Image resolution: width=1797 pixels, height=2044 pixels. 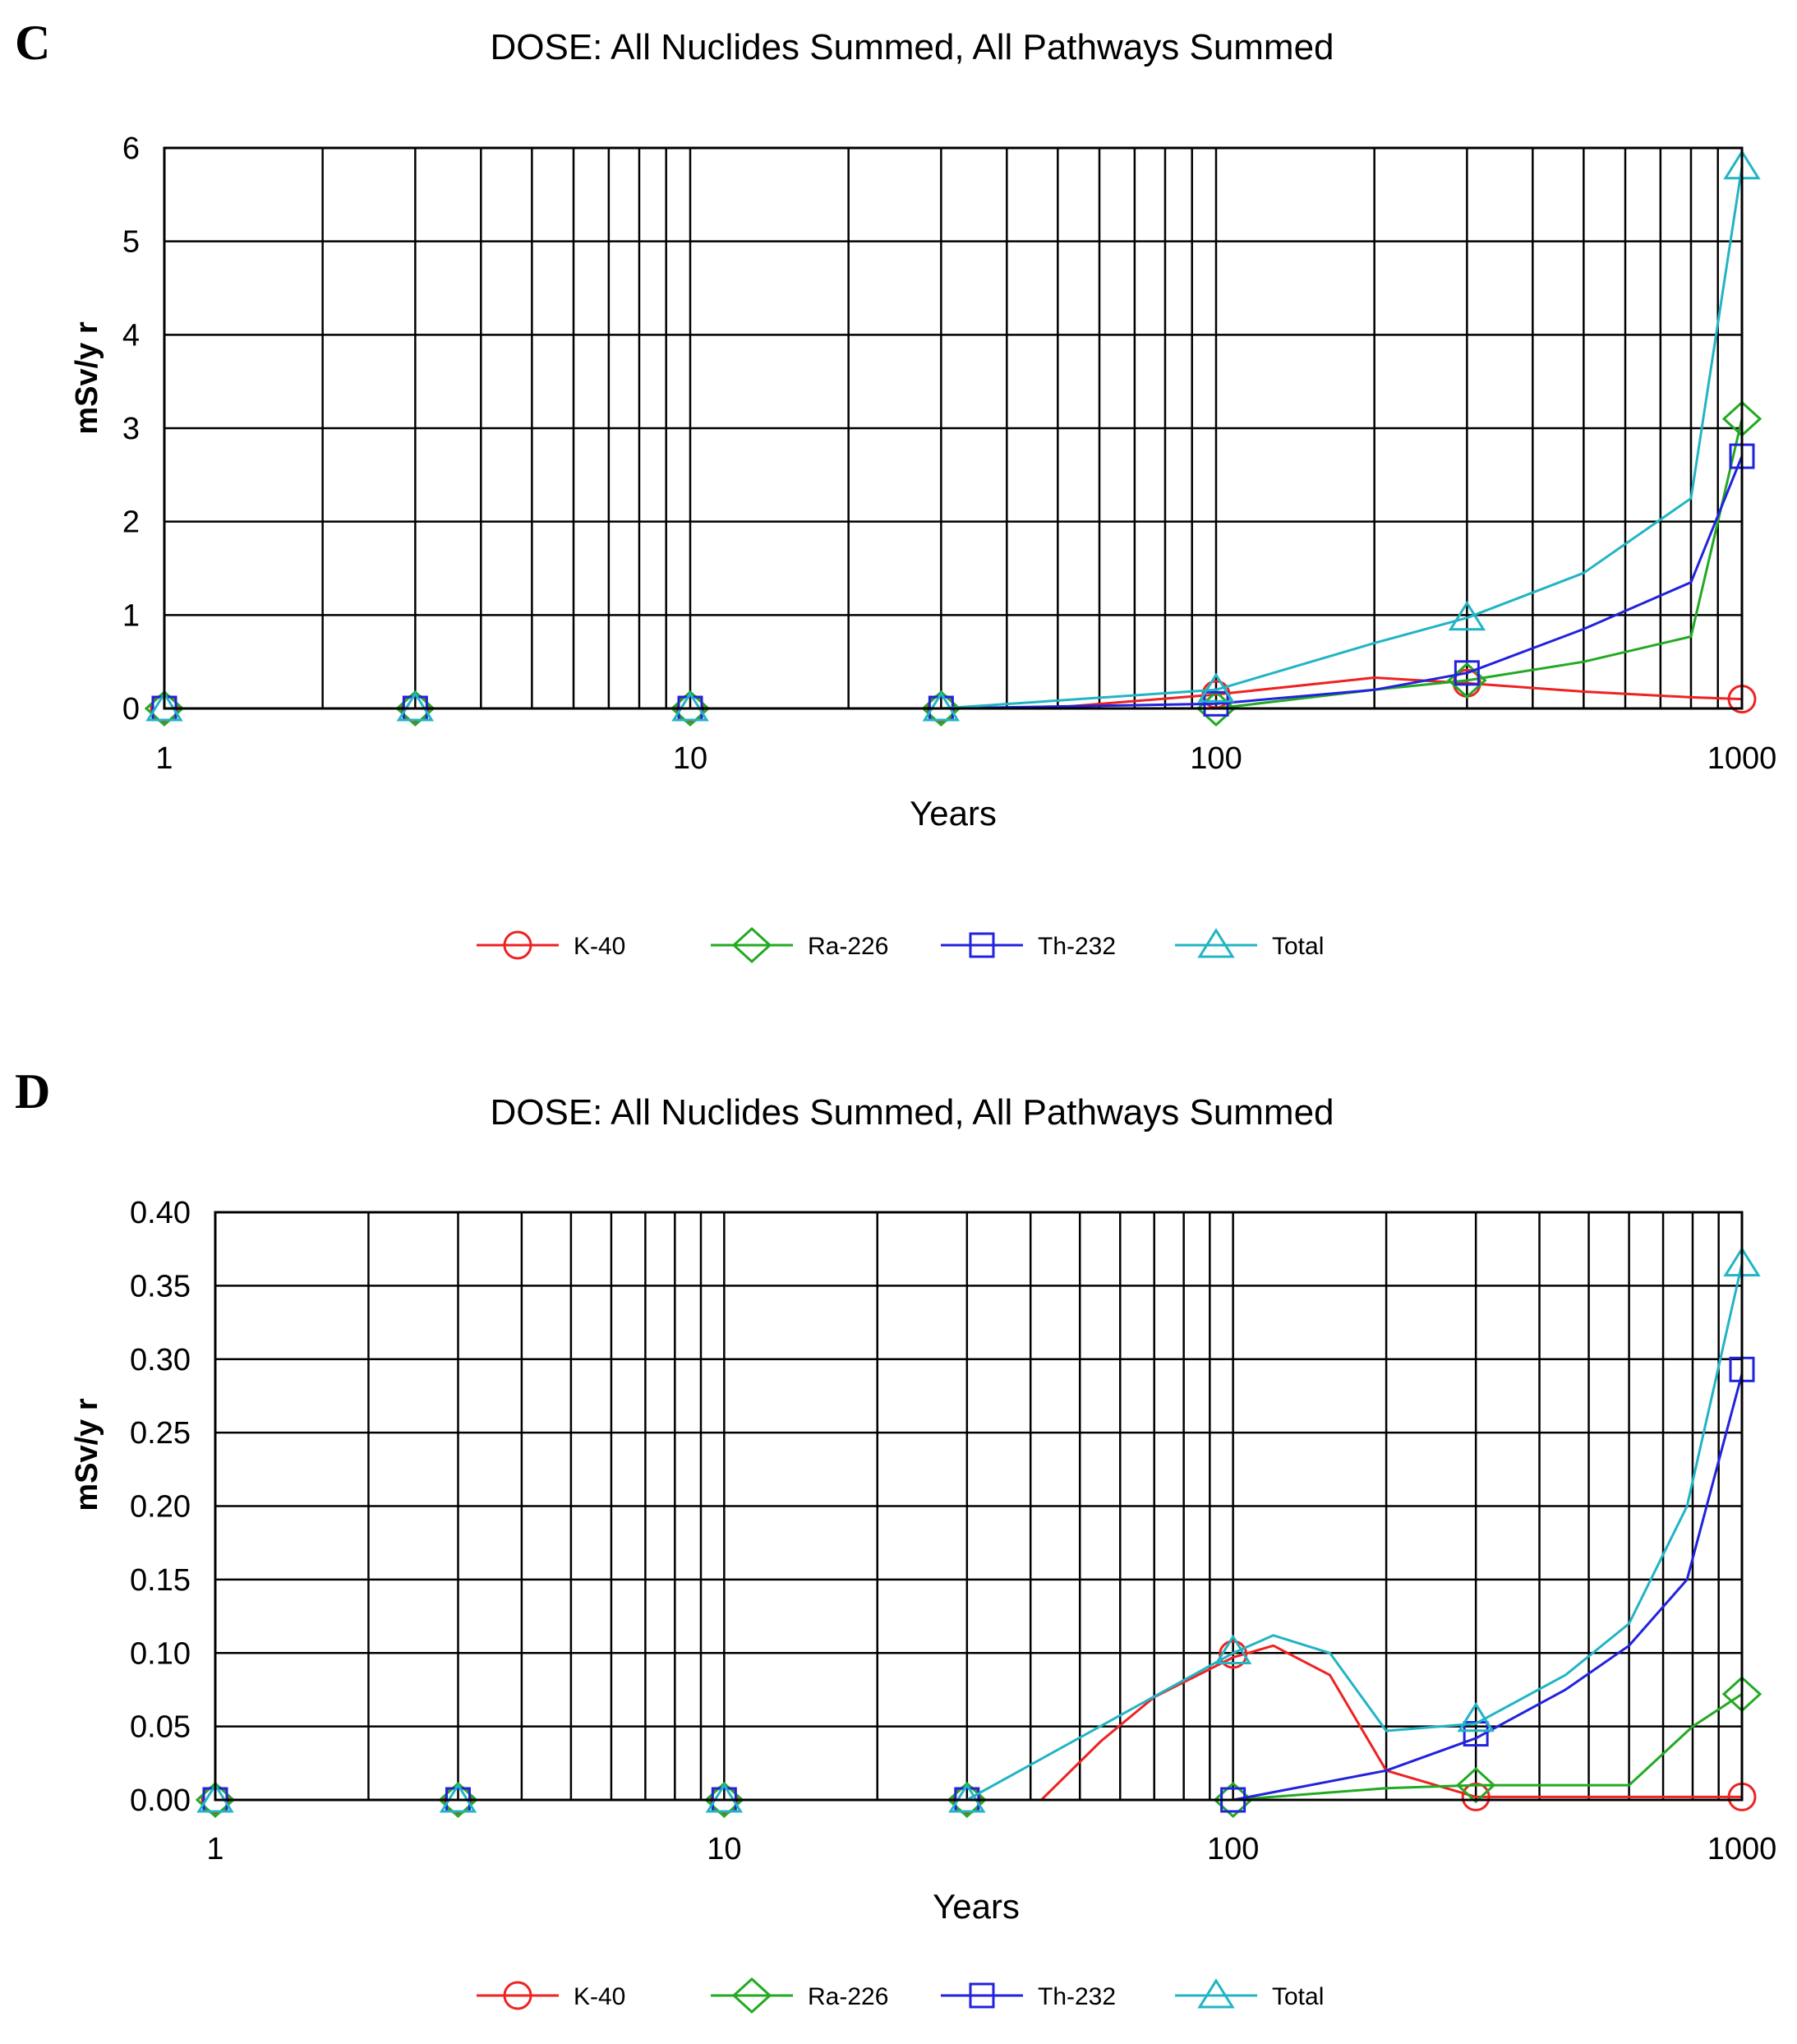 I want to click on x-tick-labels-c: 1 10 100 1000, so click(x=965, y=758).